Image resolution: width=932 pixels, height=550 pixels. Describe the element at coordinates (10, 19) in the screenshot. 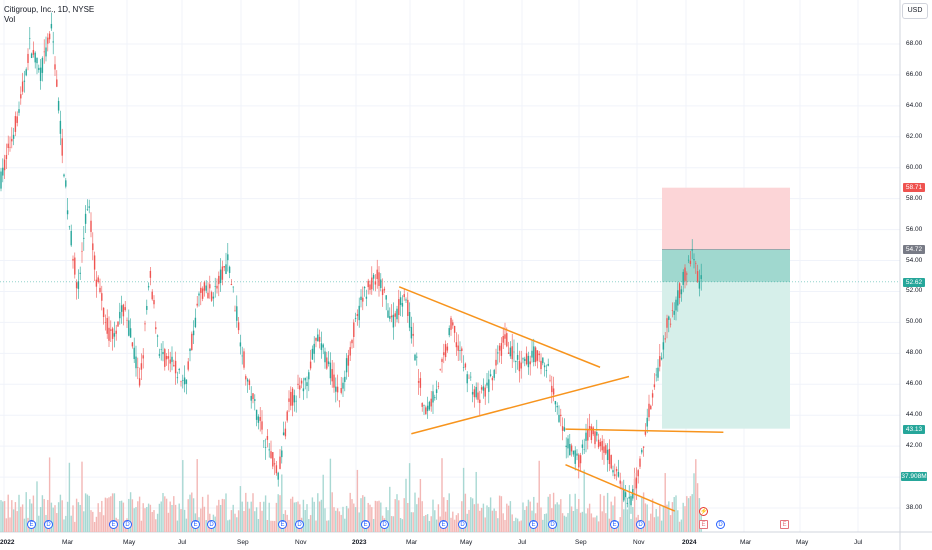

I see `volume-indicator-label: Vol` at that location.